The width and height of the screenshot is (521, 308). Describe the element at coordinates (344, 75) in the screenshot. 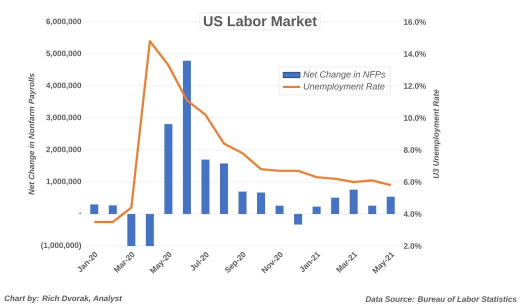

I see `legend-label: Net Change in NFPs` at that location.